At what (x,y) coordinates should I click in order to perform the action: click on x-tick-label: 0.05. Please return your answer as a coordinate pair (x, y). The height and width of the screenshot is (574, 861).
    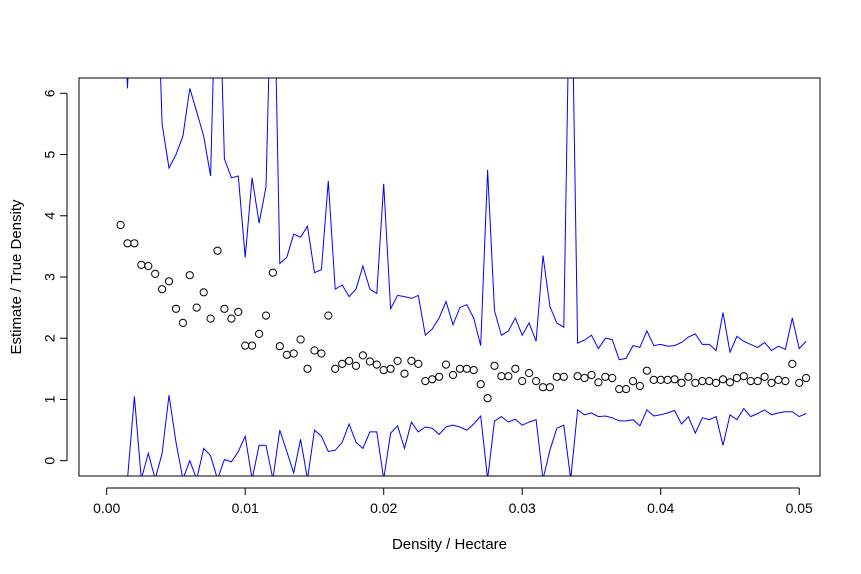
    Looking at the image, I should click on (799, 508).